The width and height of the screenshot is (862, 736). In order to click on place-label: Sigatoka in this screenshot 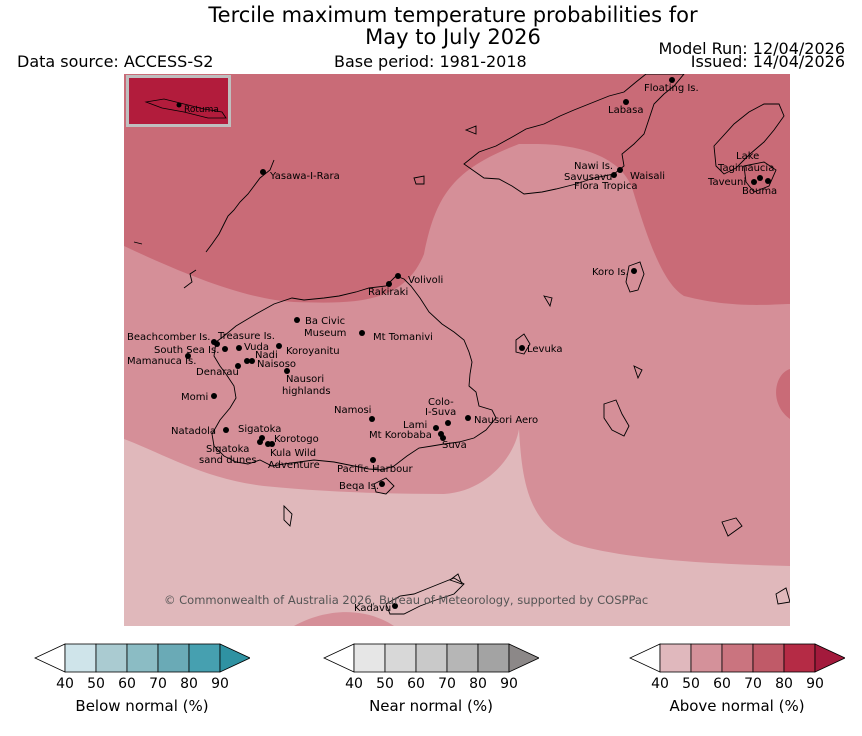, I will do `click(259, 429)`.